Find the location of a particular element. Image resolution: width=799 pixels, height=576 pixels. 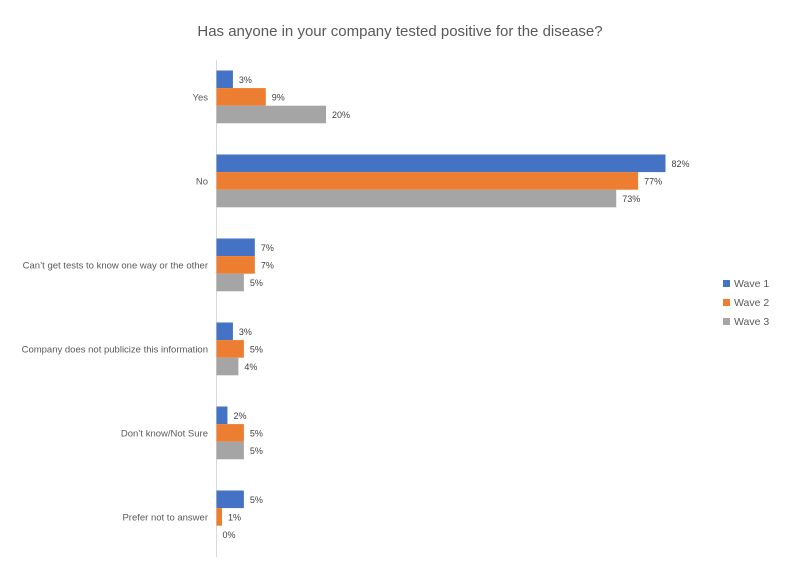

data-label: 77% is located at coordinates (653, 181).